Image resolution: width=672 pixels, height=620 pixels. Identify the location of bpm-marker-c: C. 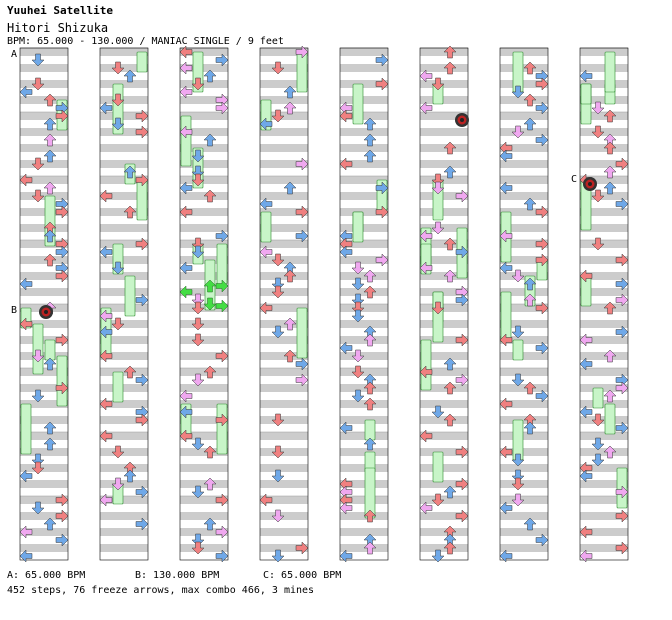
(574, 179).